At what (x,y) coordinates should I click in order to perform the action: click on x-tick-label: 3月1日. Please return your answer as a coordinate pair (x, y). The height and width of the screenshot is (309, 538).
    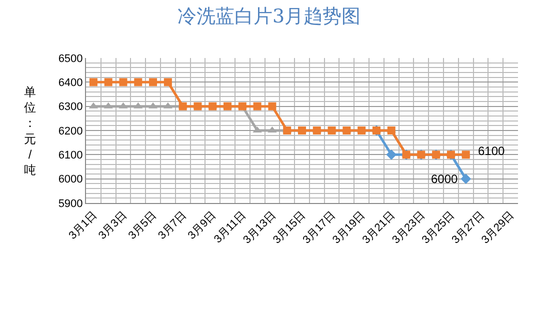
    Looking at the image, I should click on (83, 225).